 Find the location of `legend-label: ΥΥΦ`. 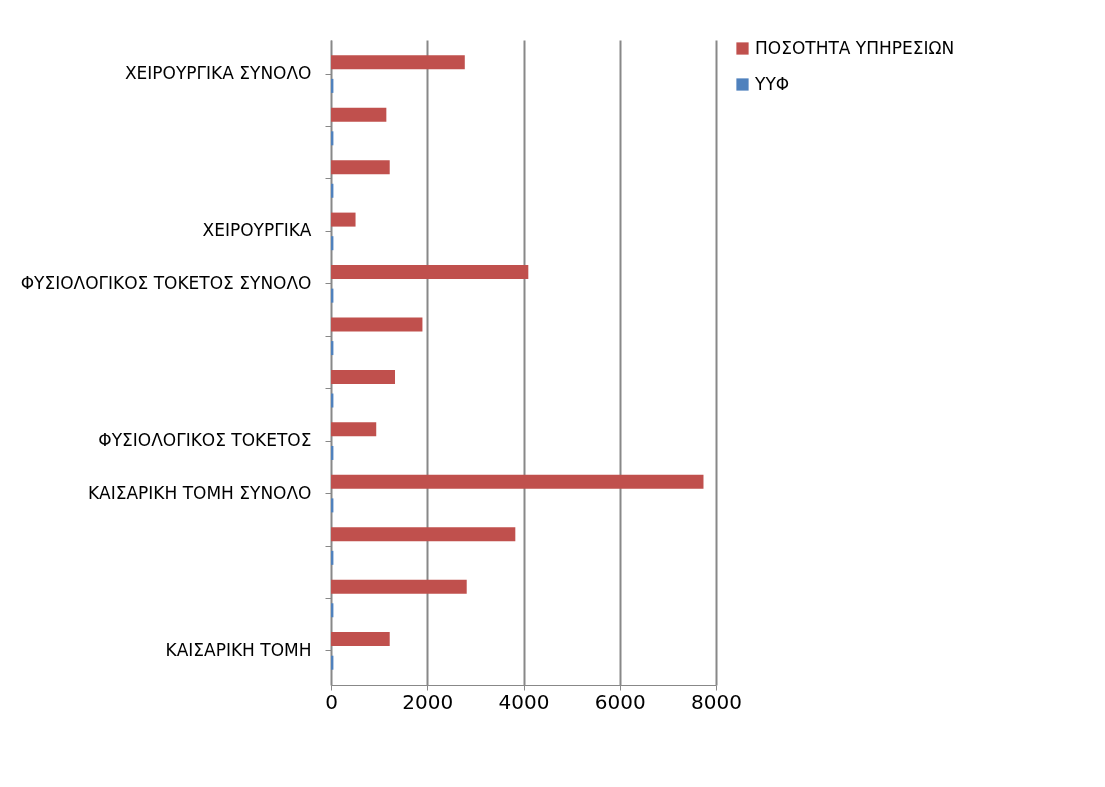

legend-label: ΥΥΦ is located at coordinates (772, 83).